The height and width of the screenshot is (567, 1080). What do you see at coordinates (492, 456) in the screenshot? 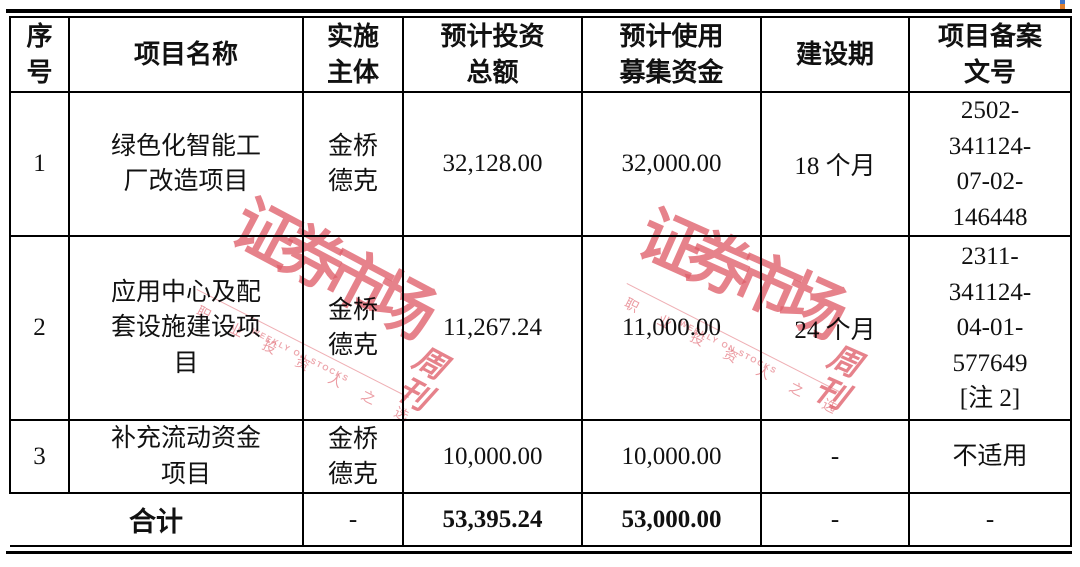
I see `cell-total-investment: 10,000.00` at bounding box center [492, 456].